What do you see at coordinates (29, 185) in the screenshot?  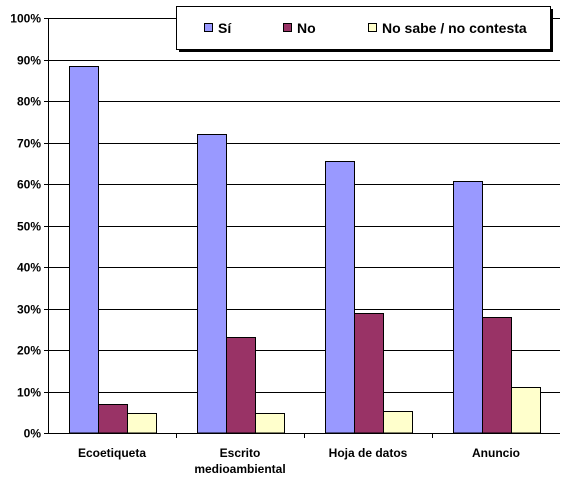 I see `y-tick-label: 60%` at bounding box center [29, 185].